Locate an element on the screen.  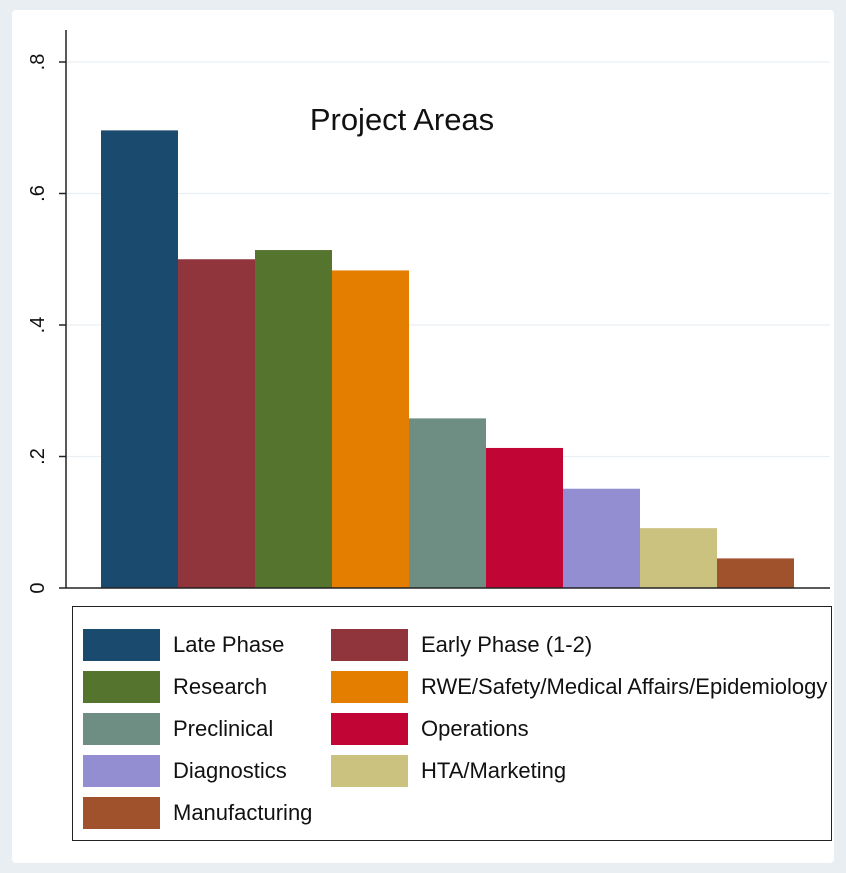
legend-item: Late Phase is located at coordinates (183, 645).